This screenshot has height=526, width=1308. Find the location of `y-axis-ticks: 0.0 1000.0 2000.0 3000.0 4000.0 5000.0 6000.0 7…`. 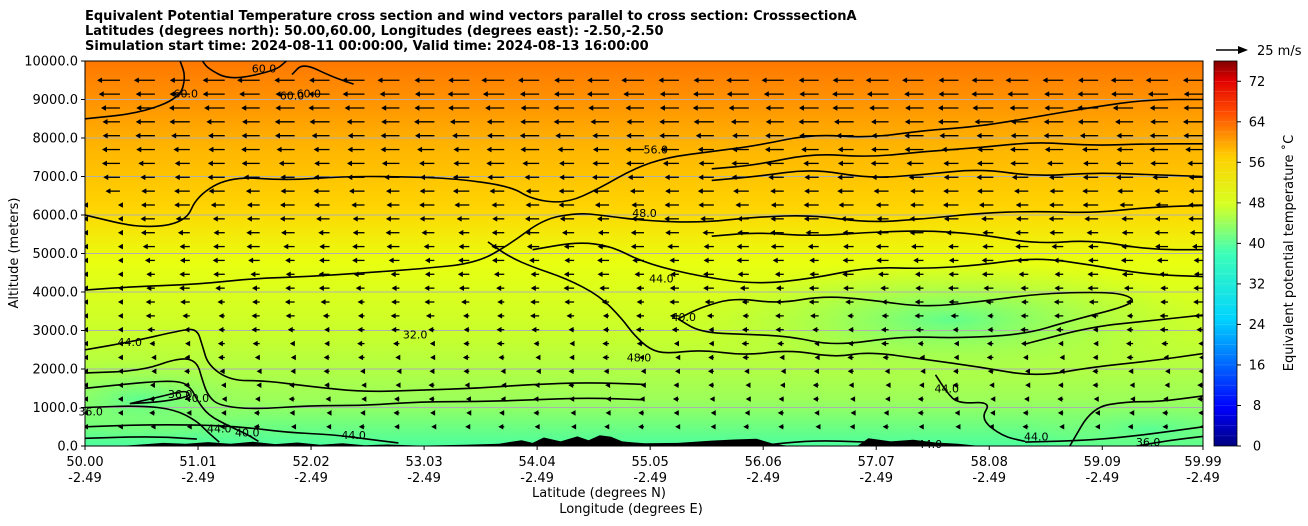

y-axis-ticks: 0.0 1000.0 2000.0 3000.0 4000.0 5000.0 6000.0 7… is located at coordinates (54, 255).